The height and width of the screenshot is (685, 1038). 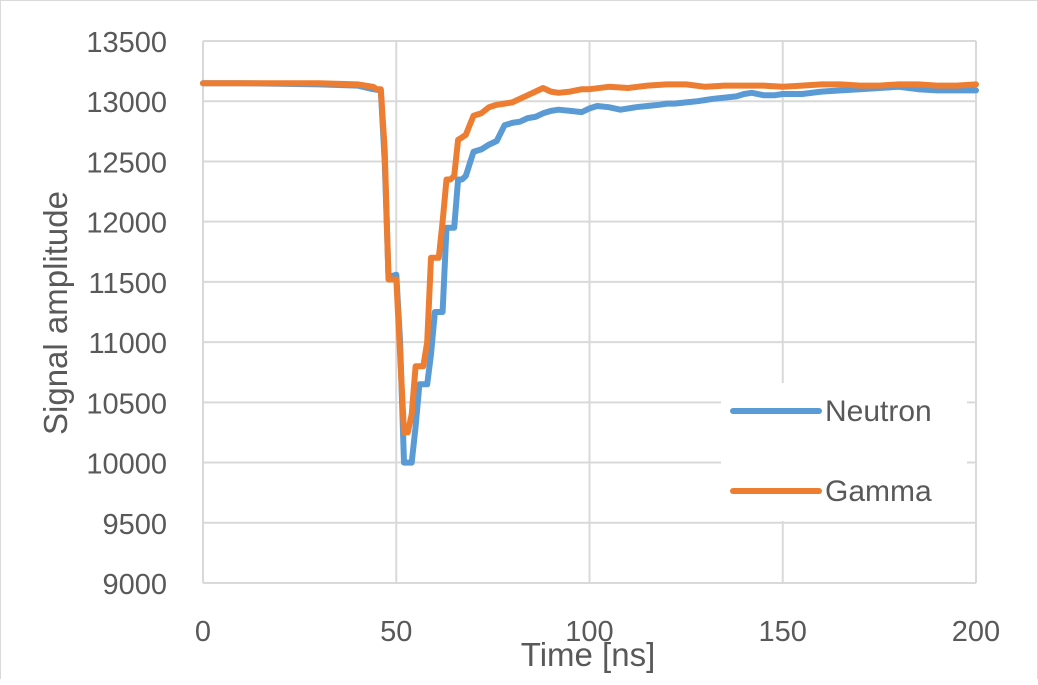 What do you see at coordinates (126, 404) in the screenshot?
I see `y-tick-label: 10500` at bounding box center [126, 404].